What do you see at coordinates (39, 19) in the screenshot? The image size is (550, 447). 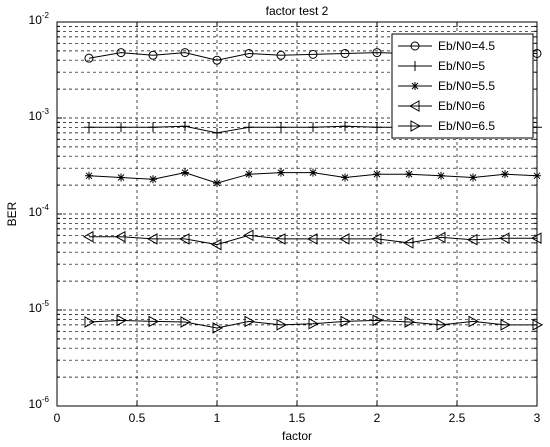 I see `y-tick-label: 10⁻²` at bounding box center [39, 19].